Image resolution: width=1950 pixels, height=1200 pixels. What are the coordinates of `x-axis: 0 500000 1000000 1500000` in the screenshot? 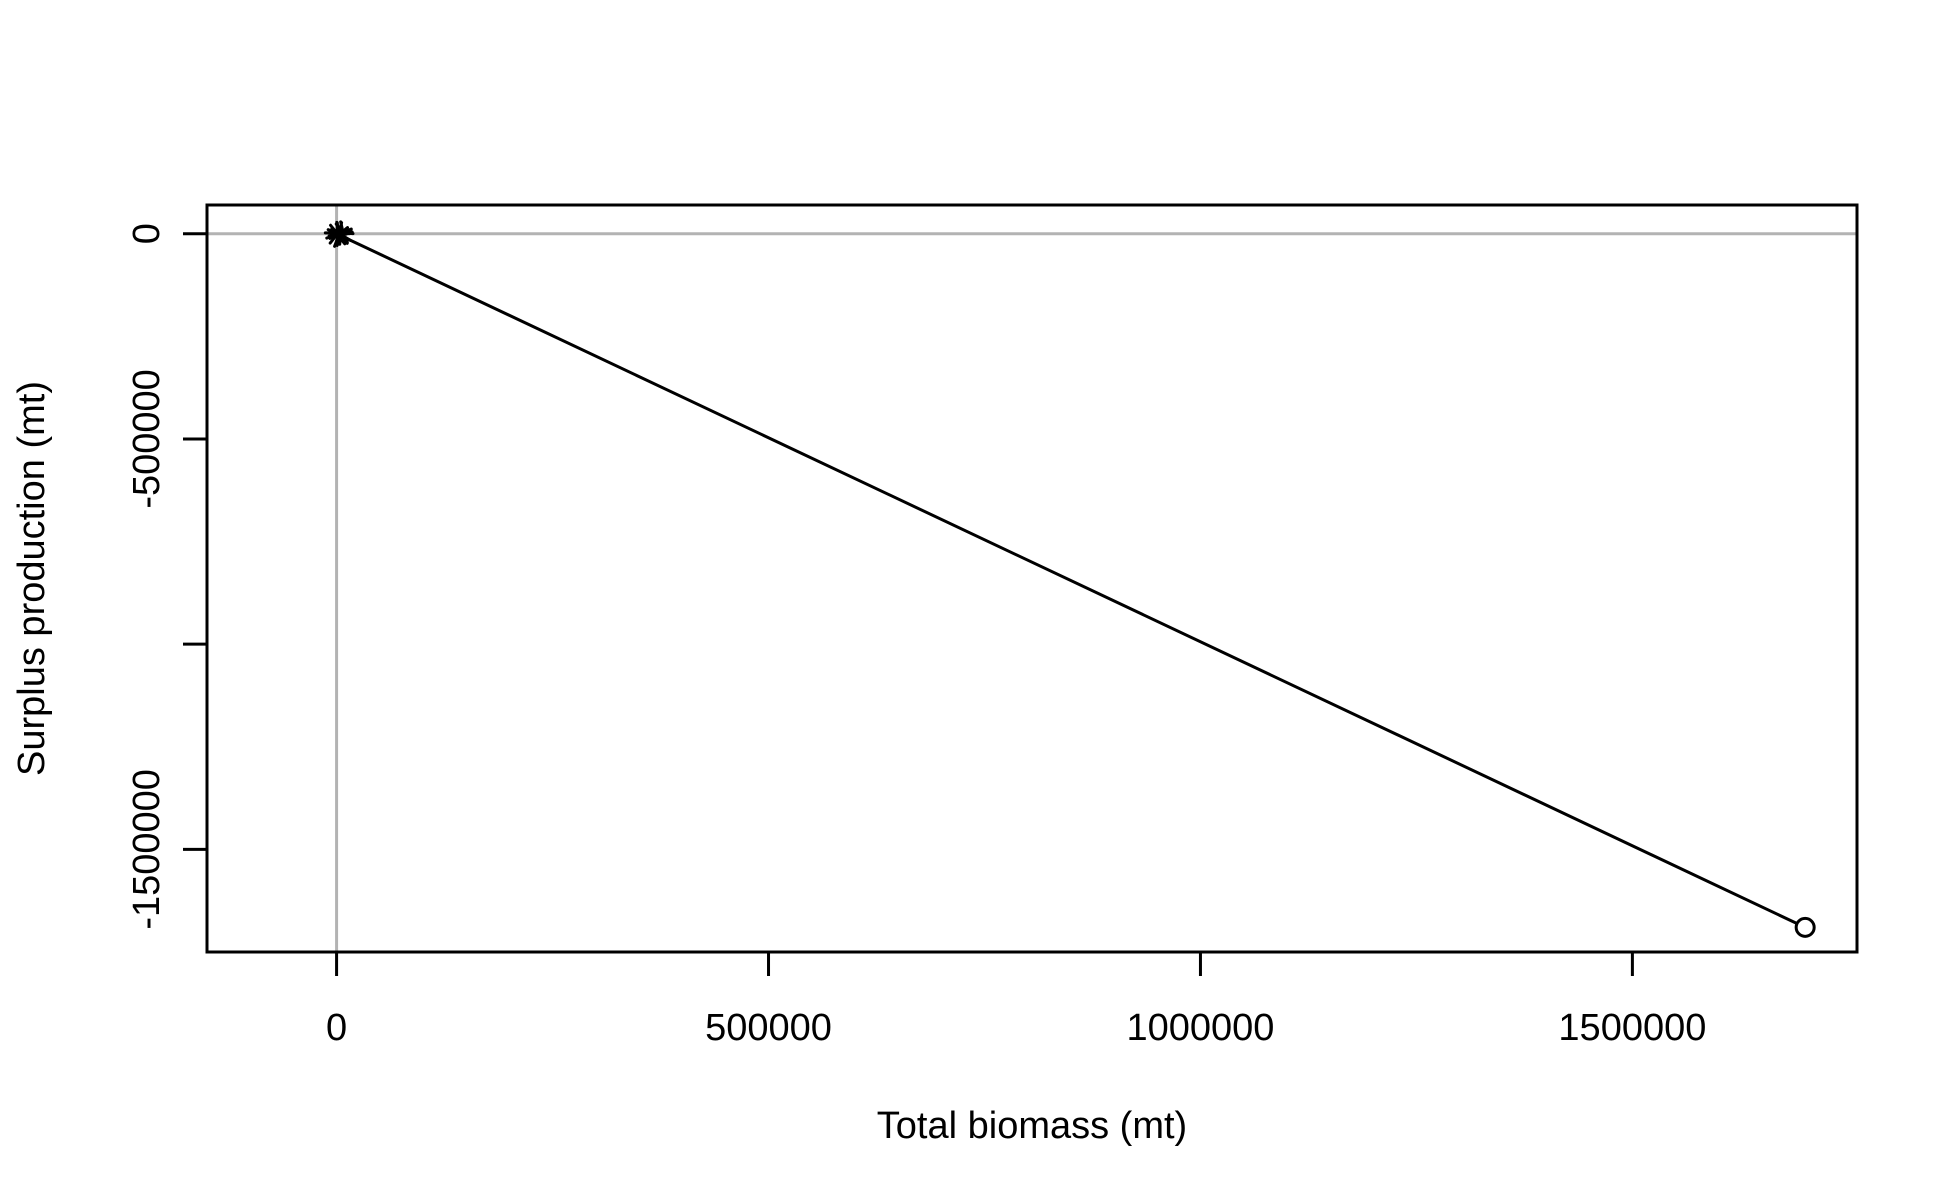 It's located at (1016, 999).